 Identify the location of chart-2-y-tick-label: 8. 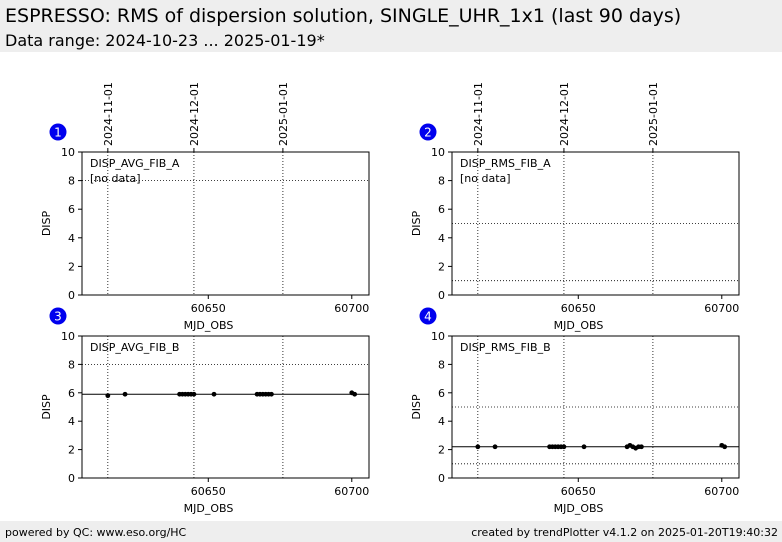
(441, 181).